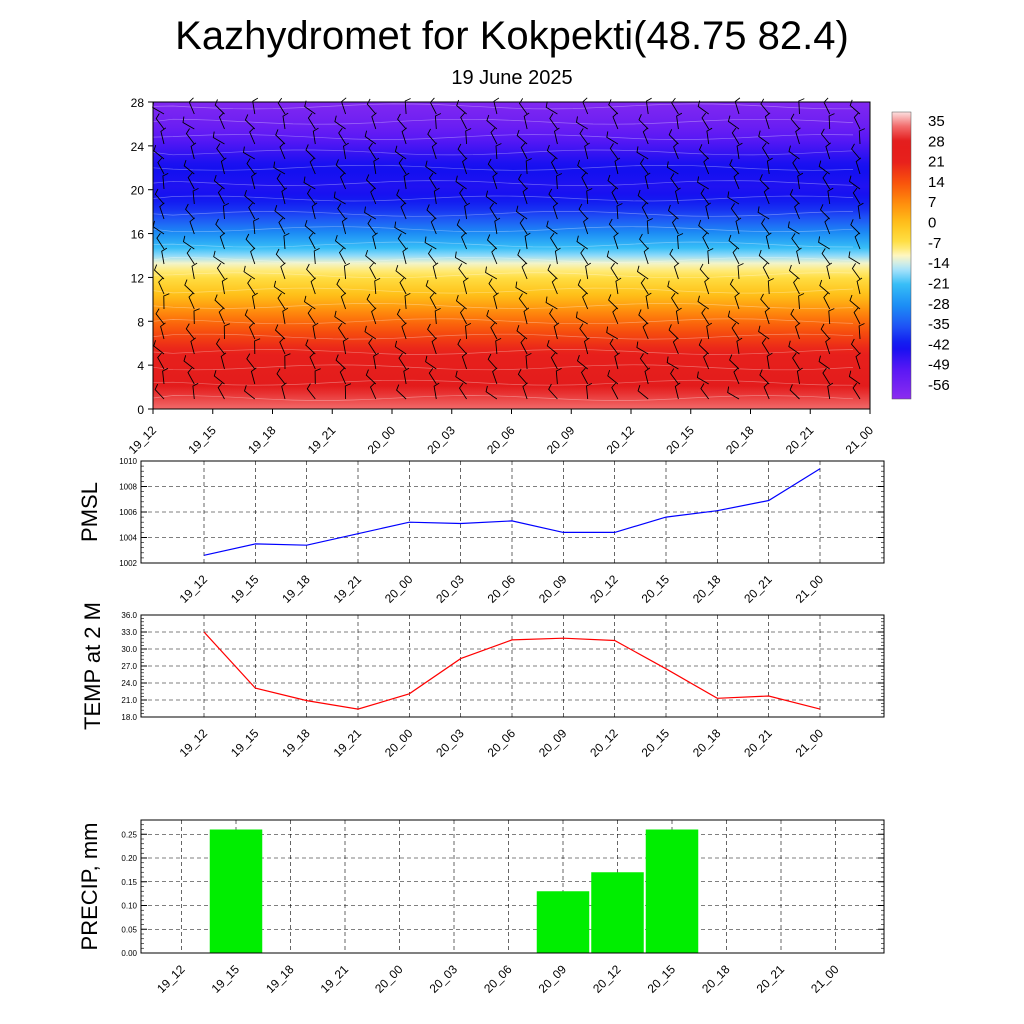  Describe the element at coordinates (502, 743) in the screenshot. I see `x-tick-label: 20_06` at that location.